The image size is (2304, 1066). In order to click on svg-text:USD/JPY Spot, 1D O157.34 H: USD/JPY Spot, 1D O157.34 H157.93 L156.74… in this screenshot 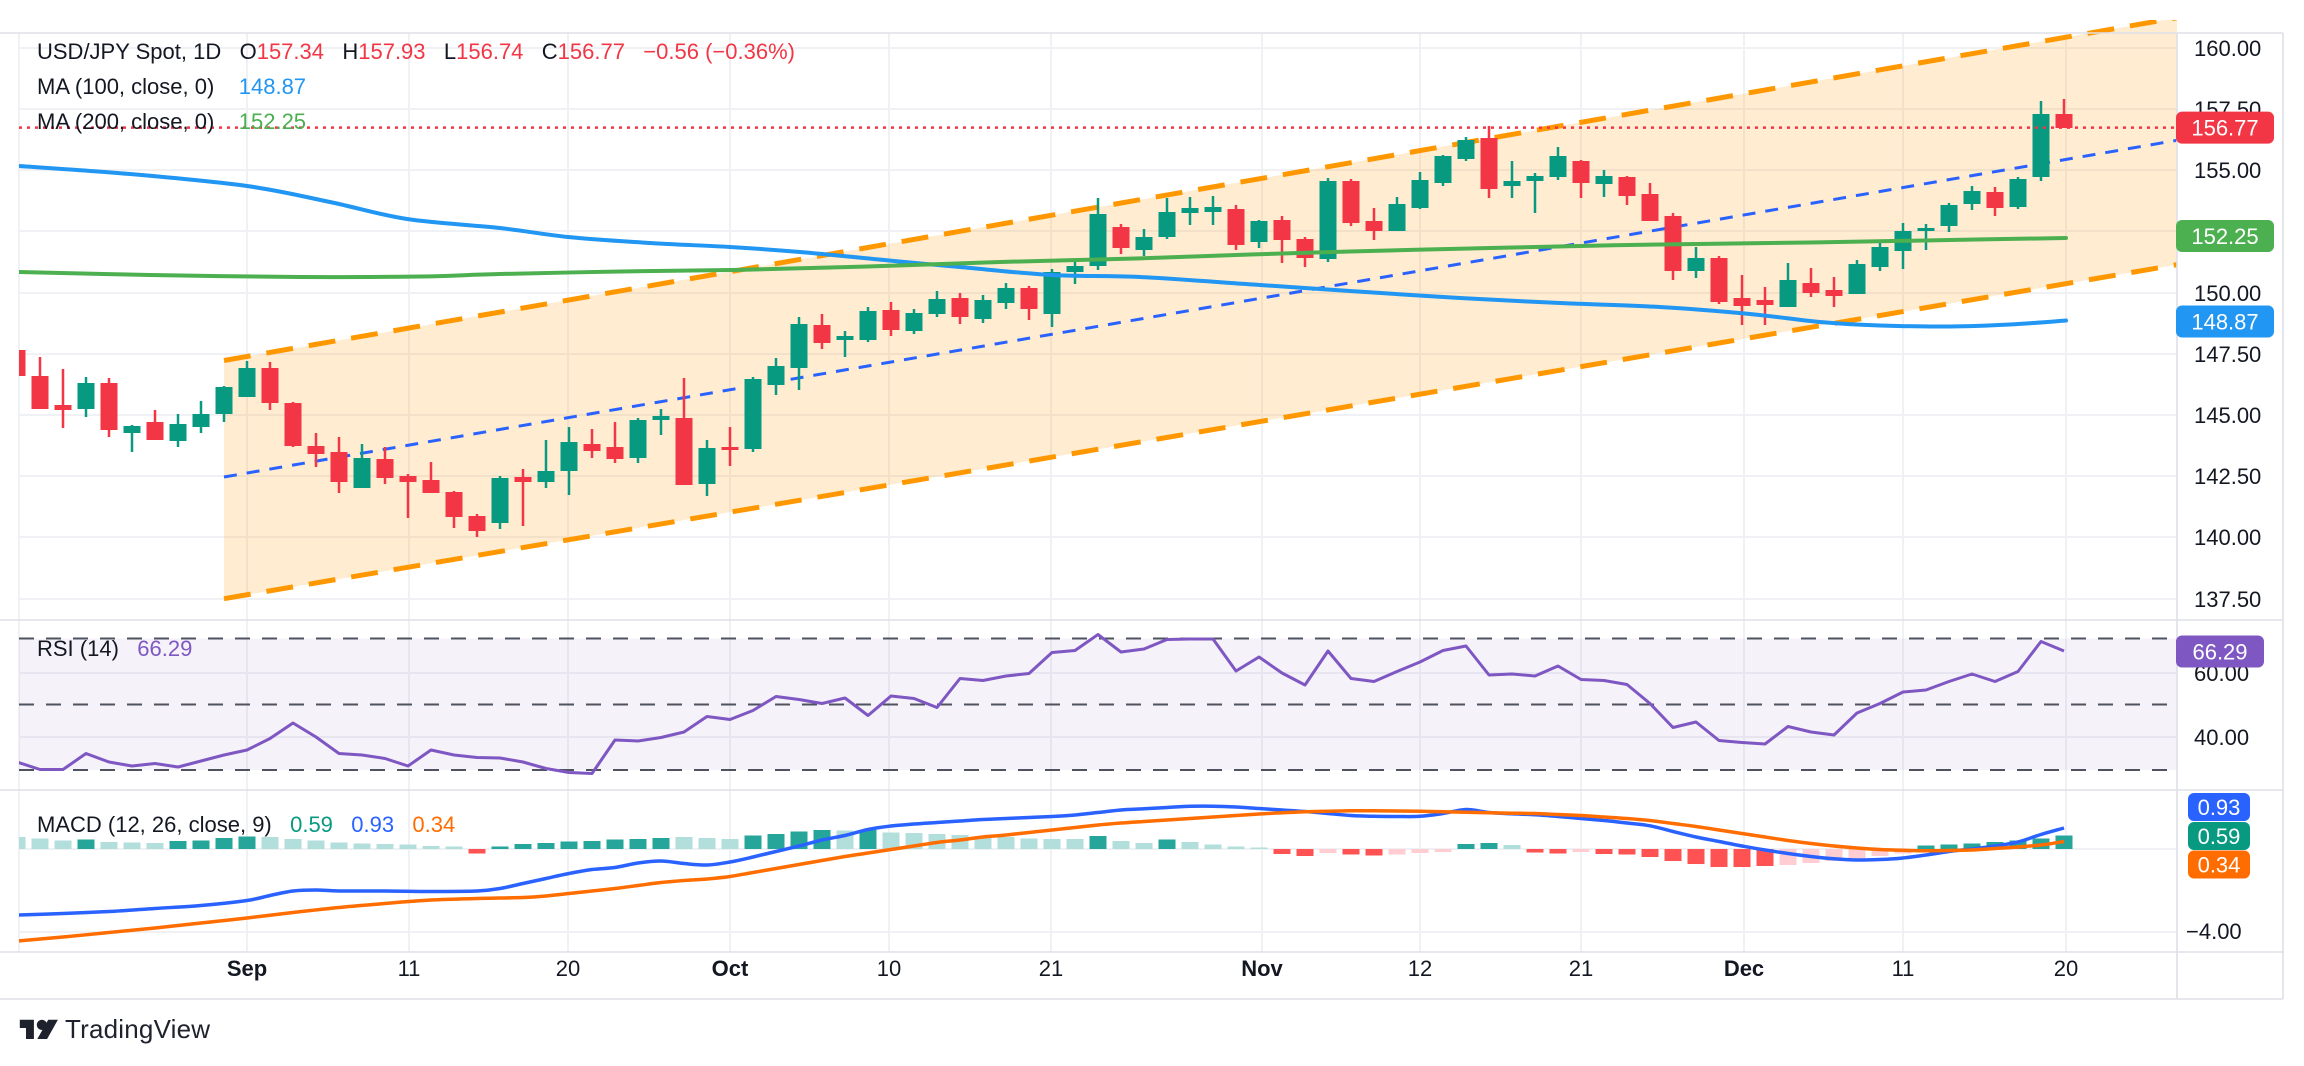, I will do `click(416, 51)`.